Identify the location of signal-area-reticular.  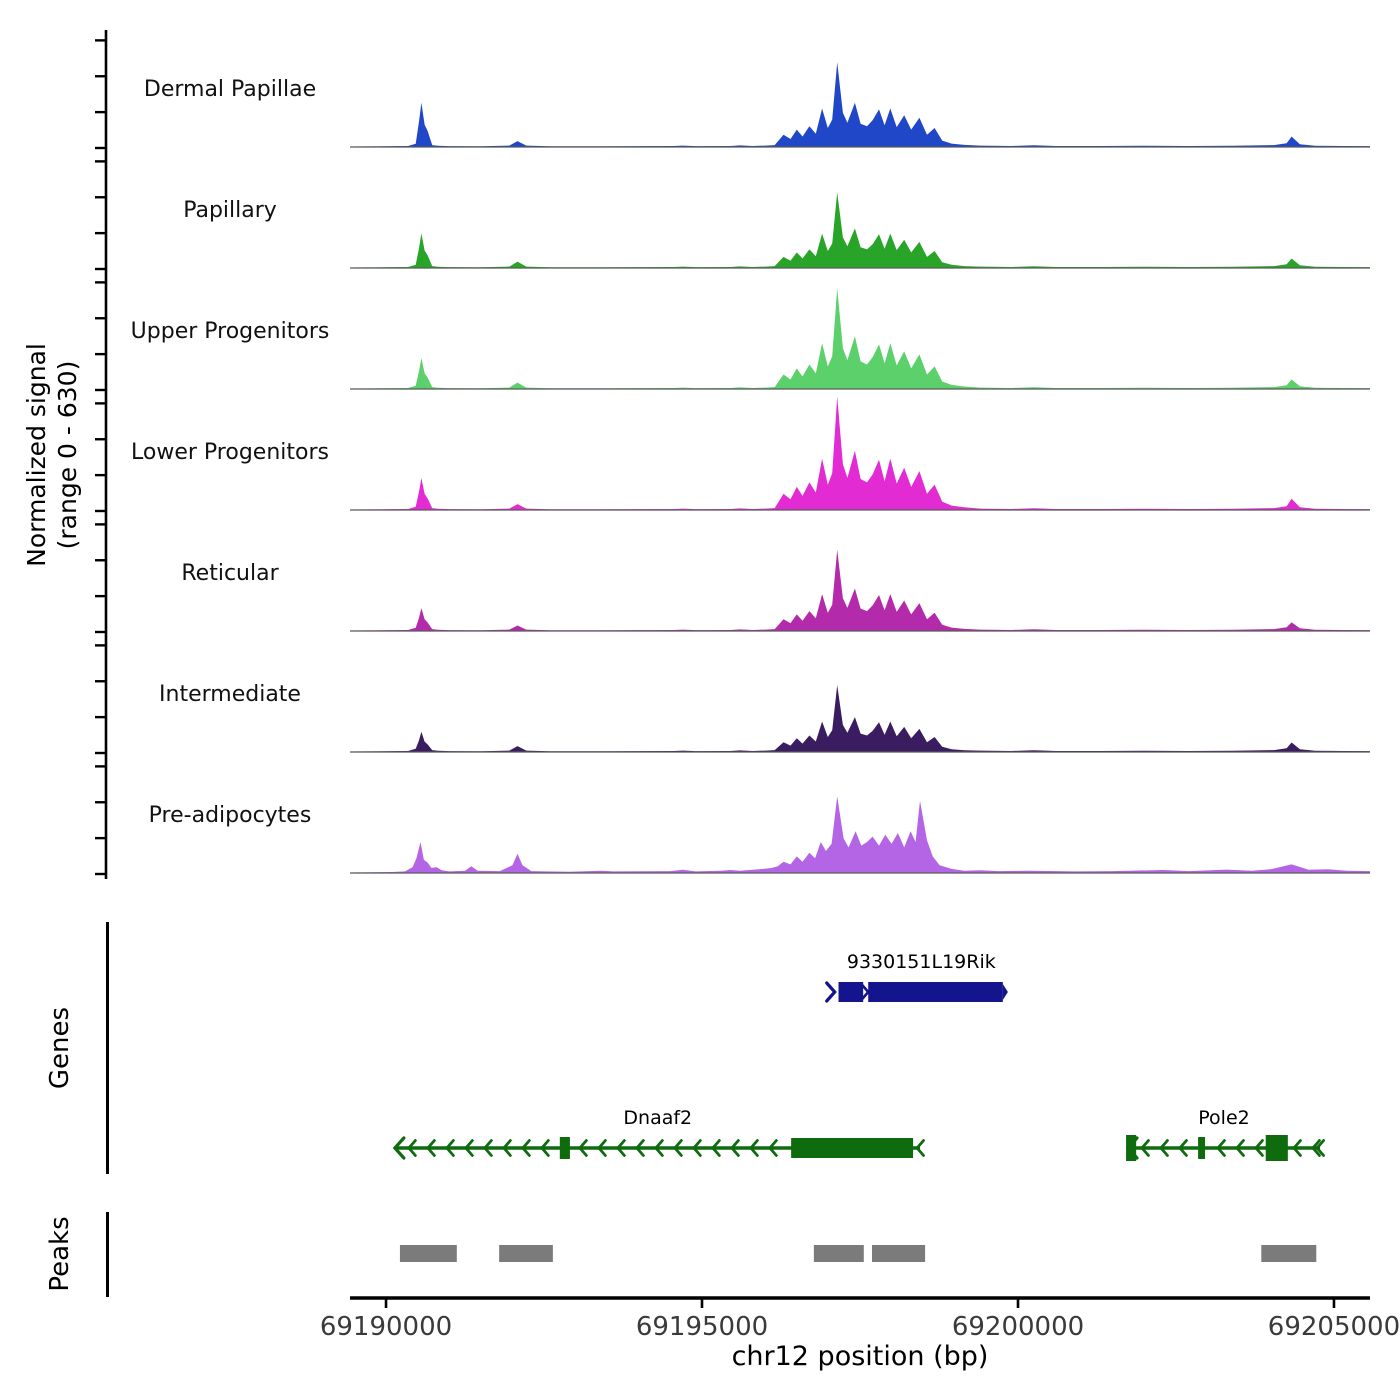
(860, 590).